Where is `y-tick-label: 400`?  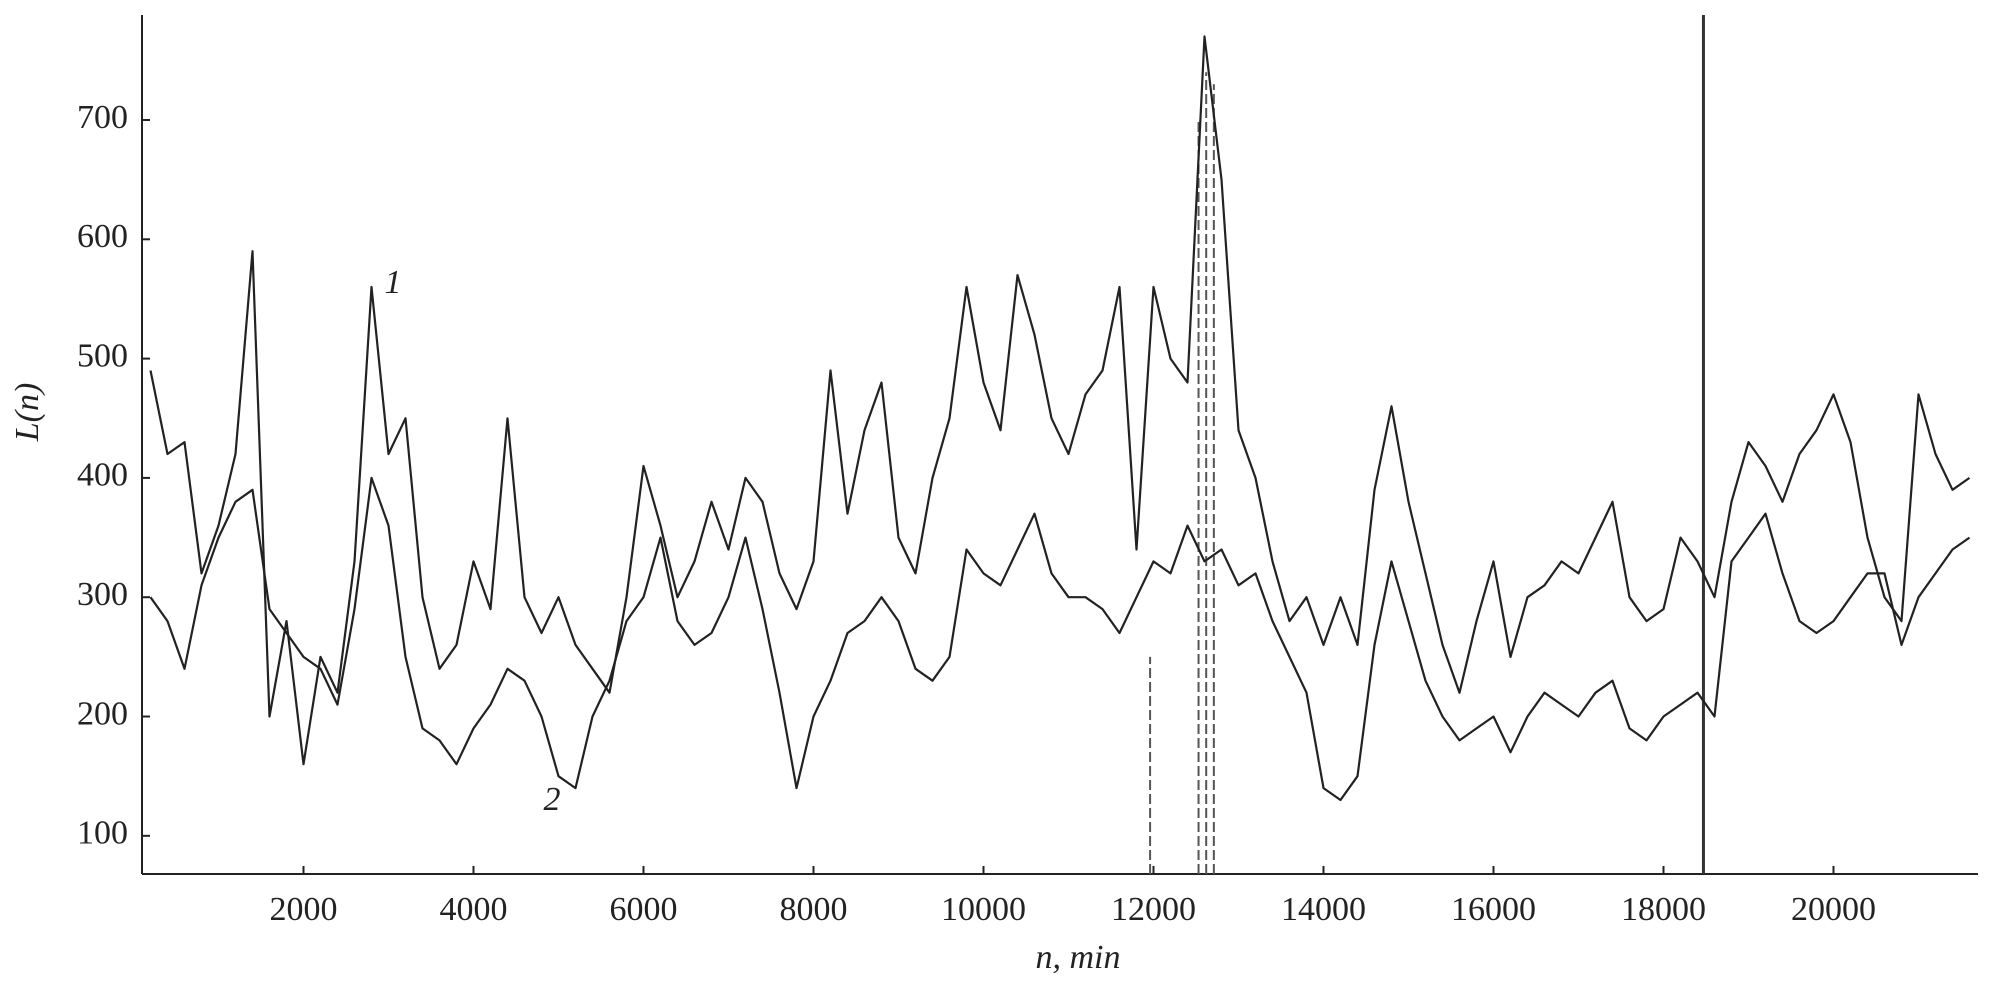 y-tick-label: 400 is located at coordinates (102, 475).